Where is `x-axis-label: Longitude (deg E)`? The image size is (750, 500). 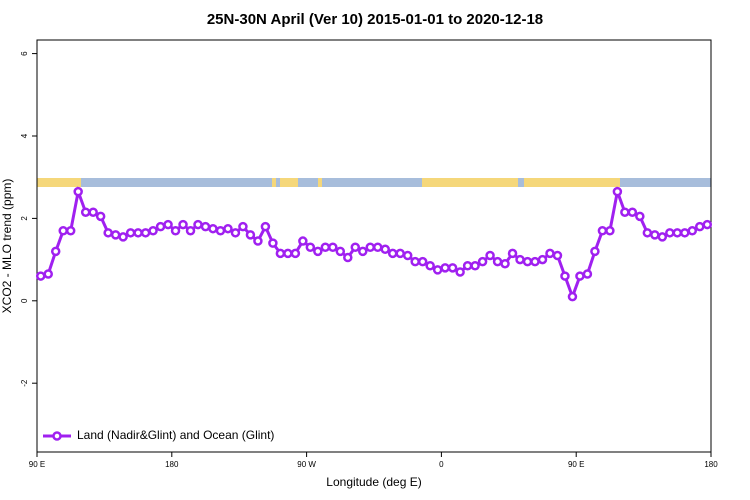 x-axis-label: Longitude (deg E) is located at coordinates (373, 482).